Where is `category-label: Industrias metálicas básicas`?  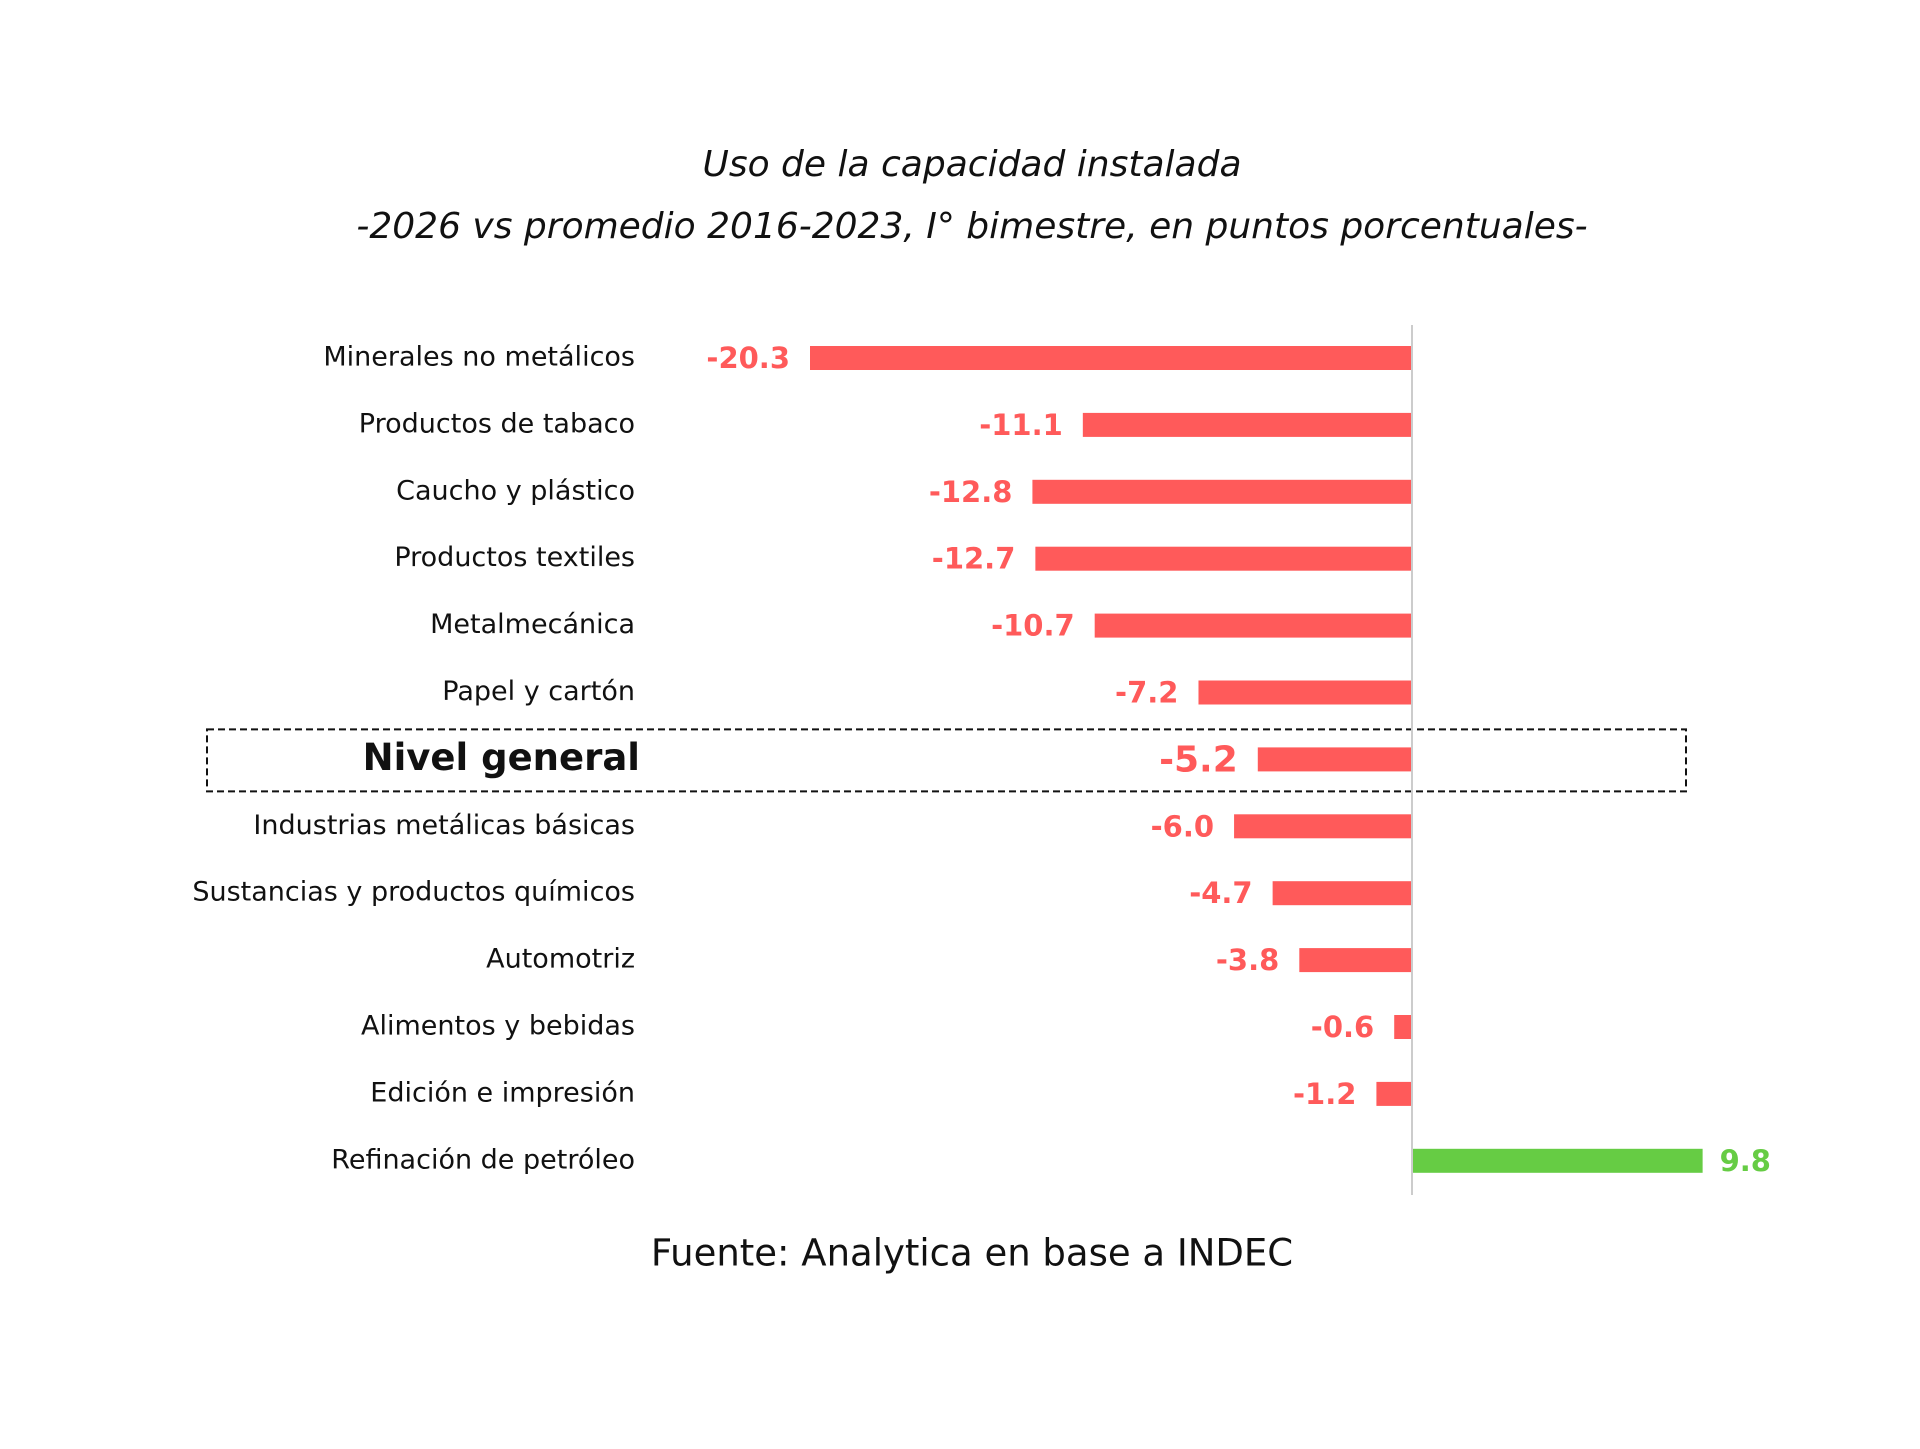 category-label: Industrias metálicas básicas is located at coordinates (444, 825).